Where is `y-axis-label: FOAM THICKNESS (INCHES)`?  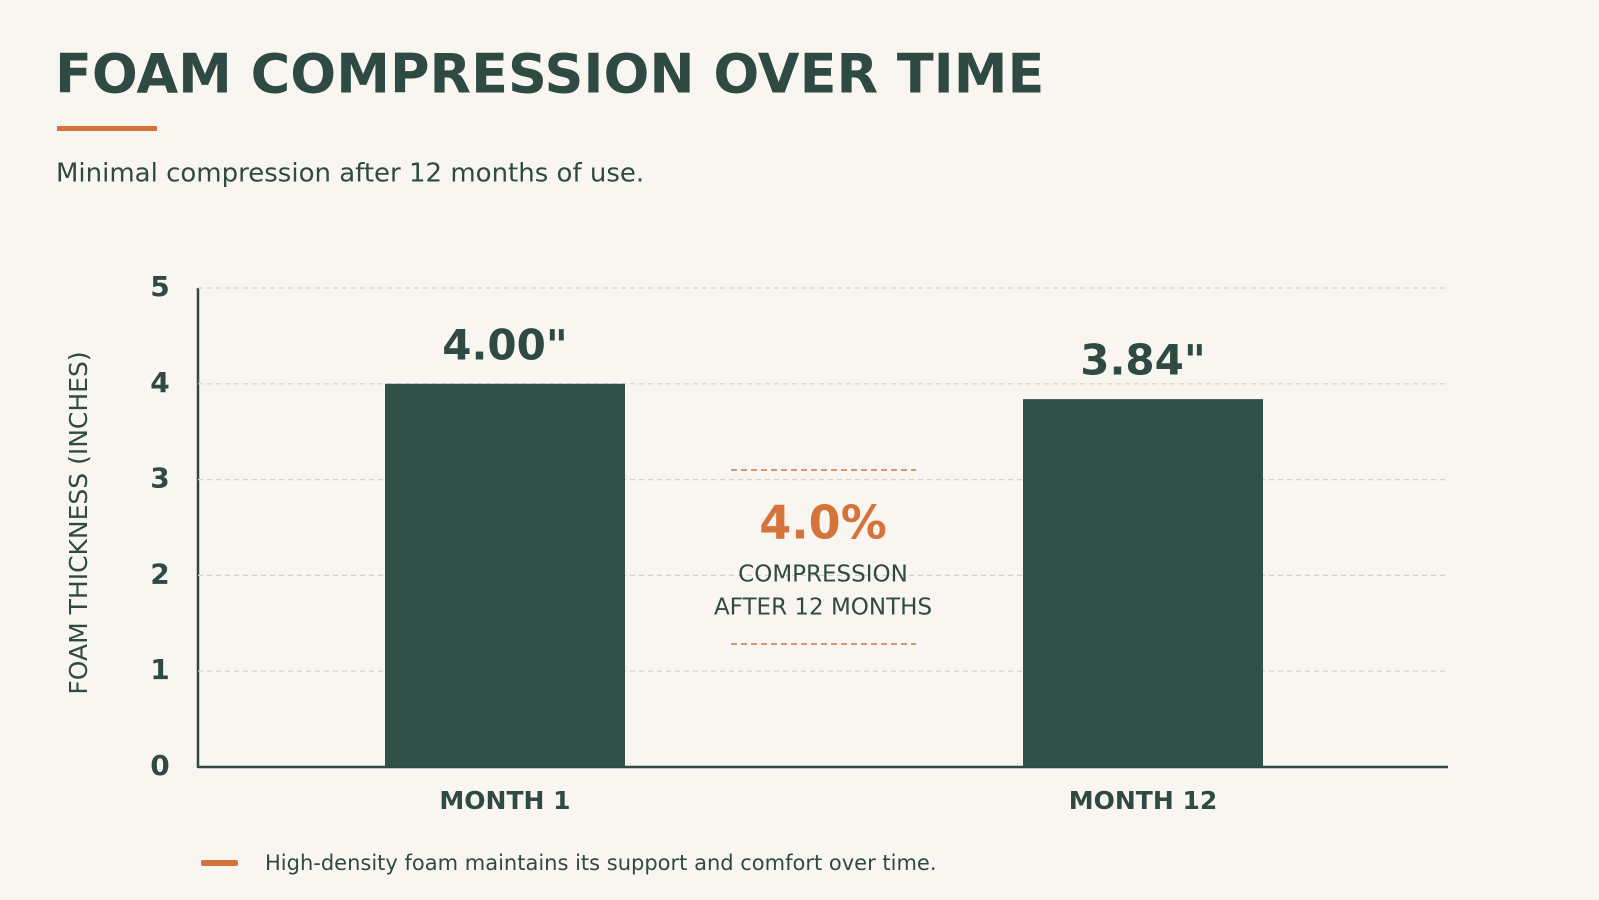 y-axis-label: FOAM THICKNESS (INCHES) is located at coordinates (78, 522).